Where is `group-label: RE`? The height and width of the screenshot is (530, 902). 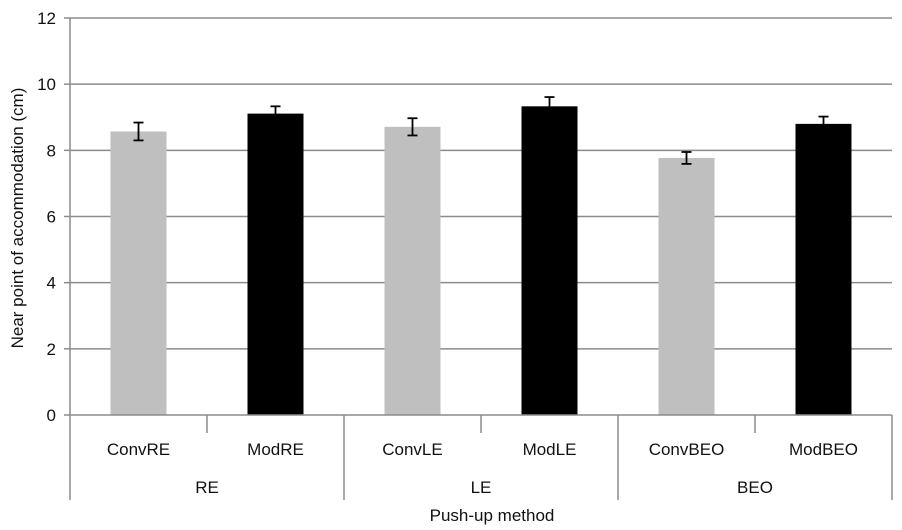 group-label: RE is located at coordinates (207, 487).